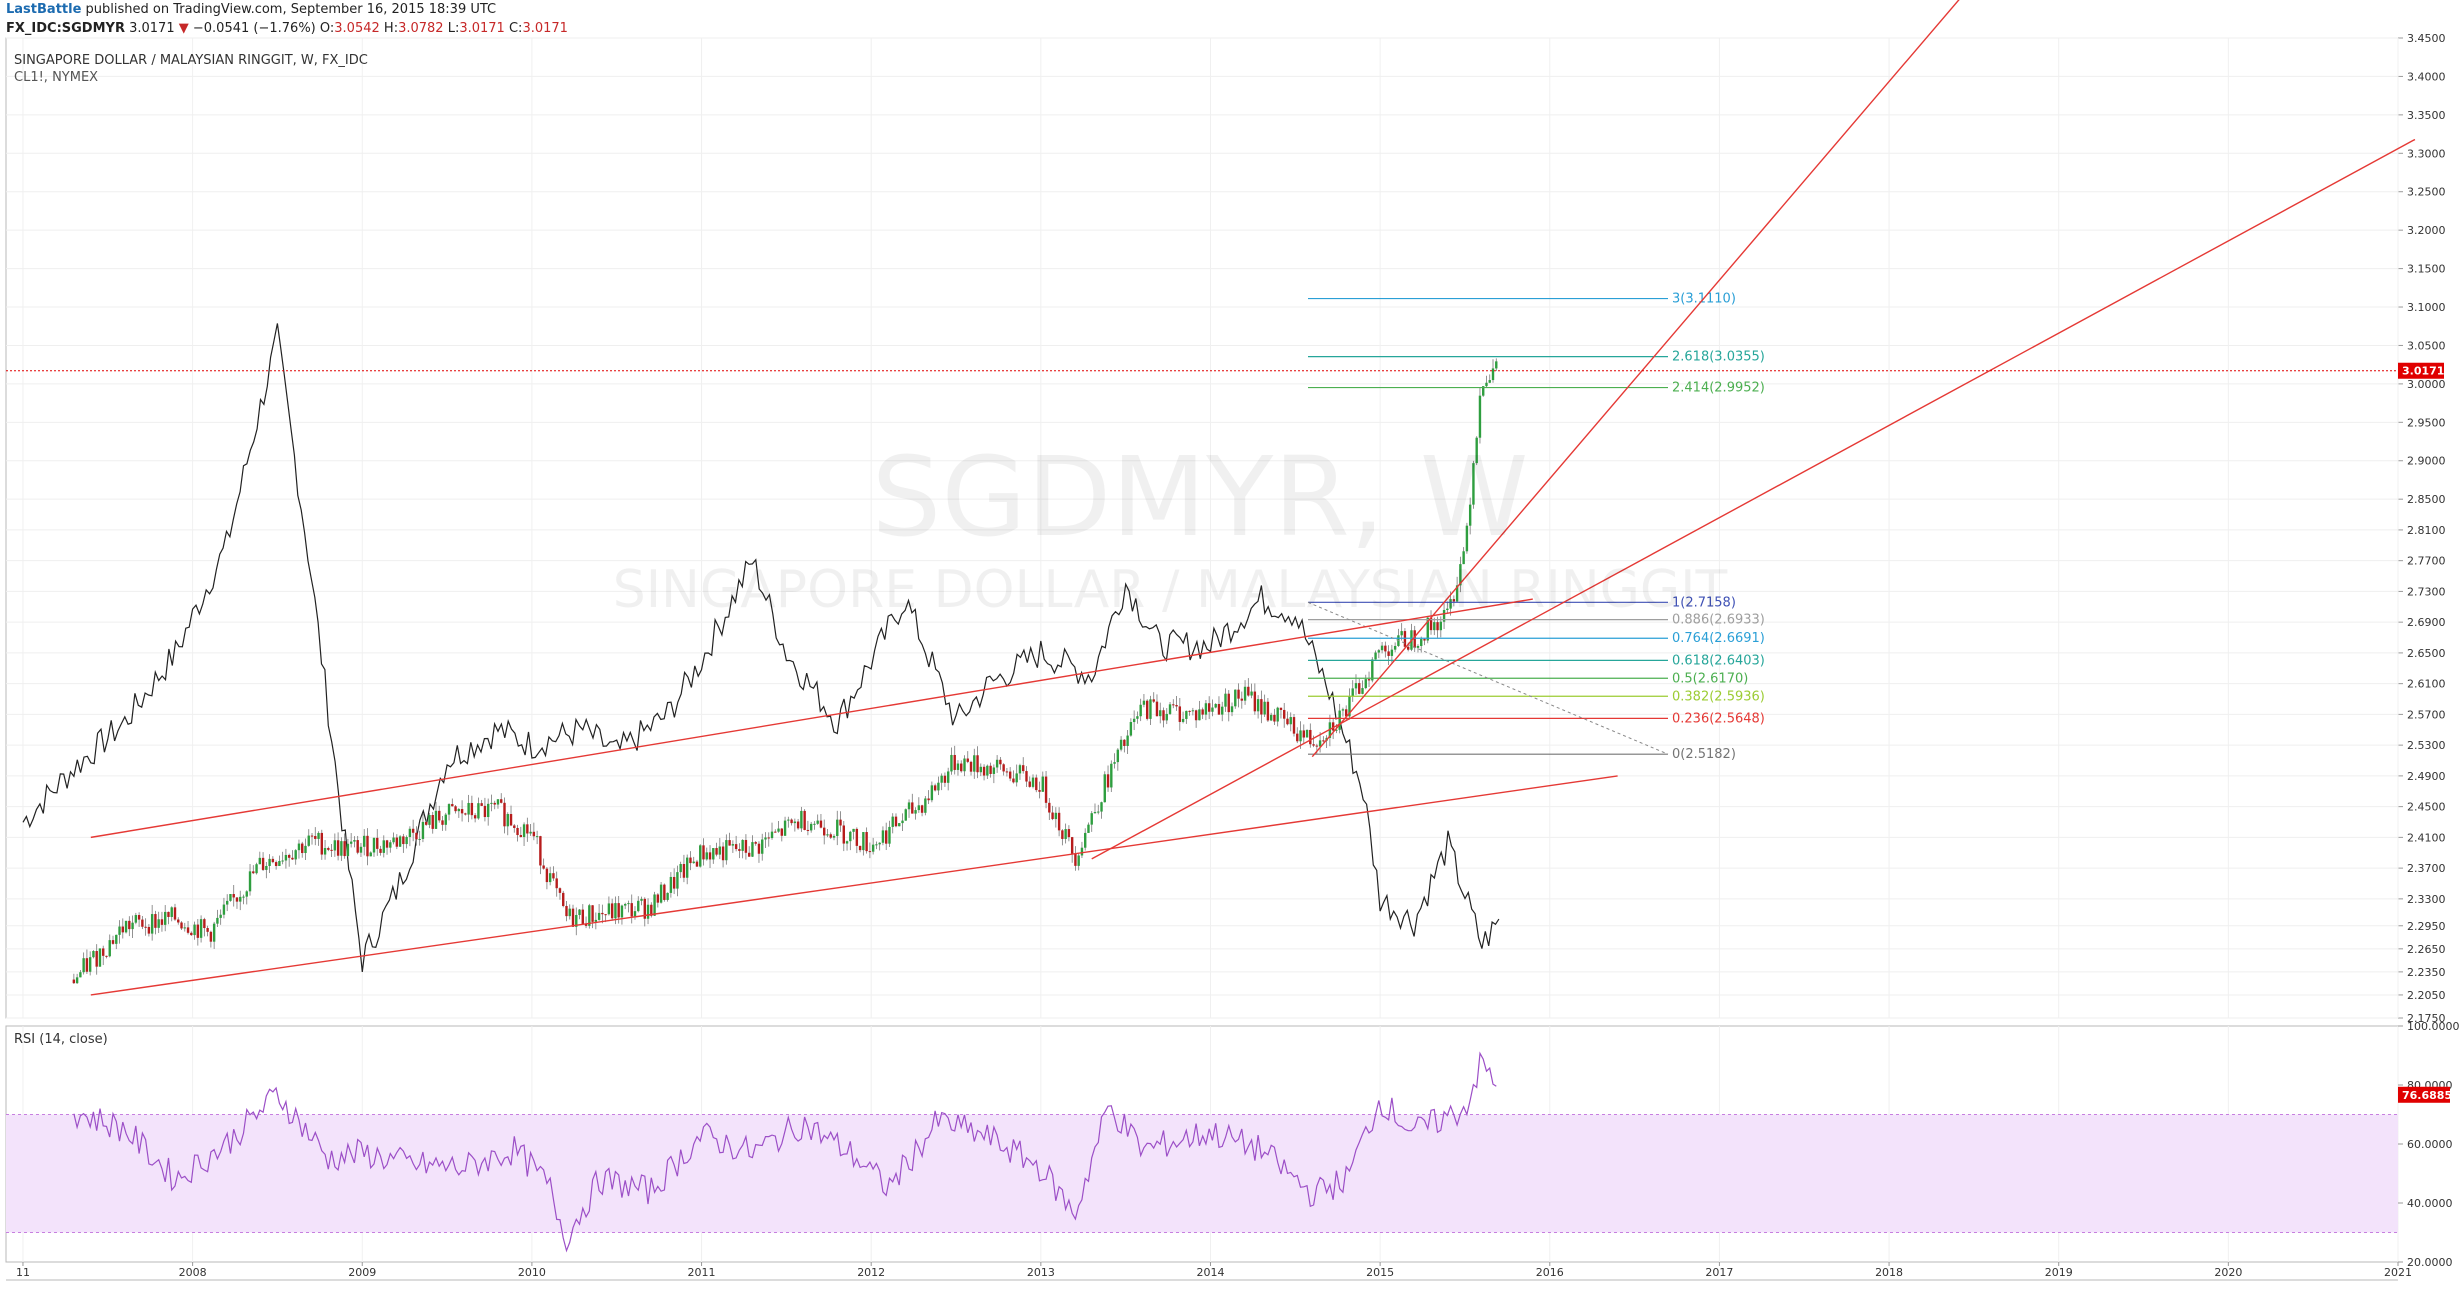 The height and width of the screenshot is (1291, 2464). What do you see at coordinates (2423, 371) in the screenshot?
I see `last-price-tag-label: 3.0171` at bounding box center [2423, 371].